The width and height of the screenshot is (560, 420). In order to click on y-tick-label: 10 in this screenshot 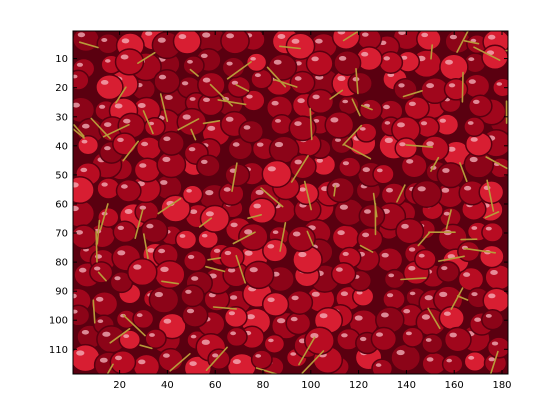, I will do `click(61, 59)`.